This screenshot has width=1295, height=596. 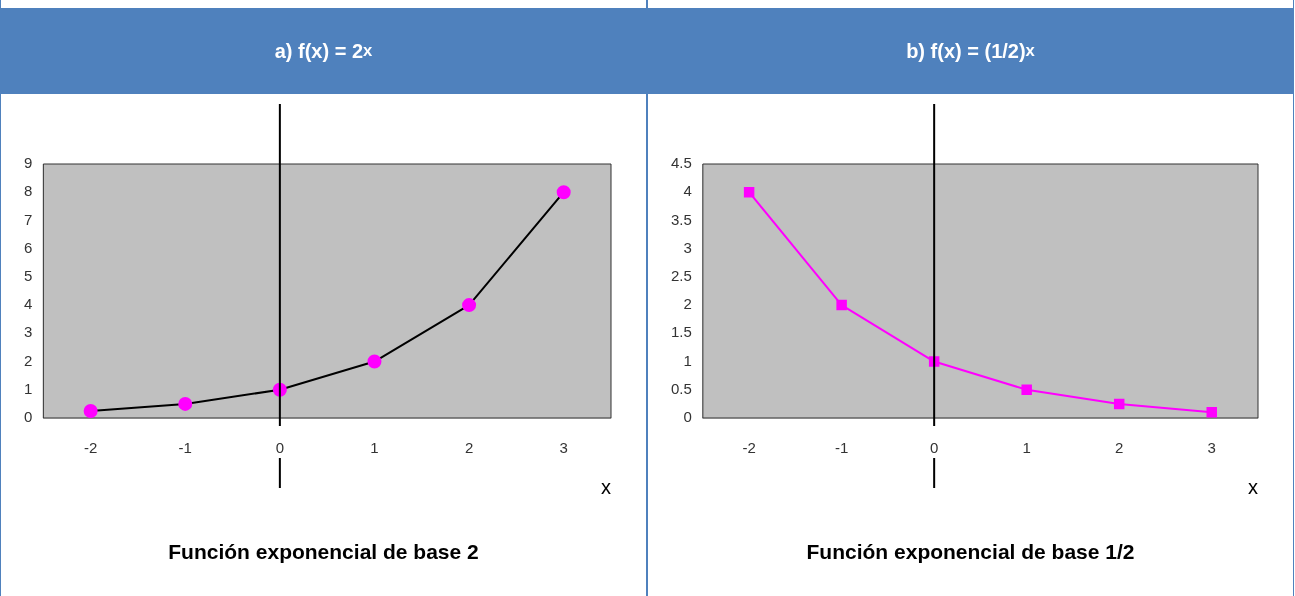 What do you see at coordinates (28, 191) in the screenshot?
I see `y-tick-label: 8` at bounding box center [28, 191].